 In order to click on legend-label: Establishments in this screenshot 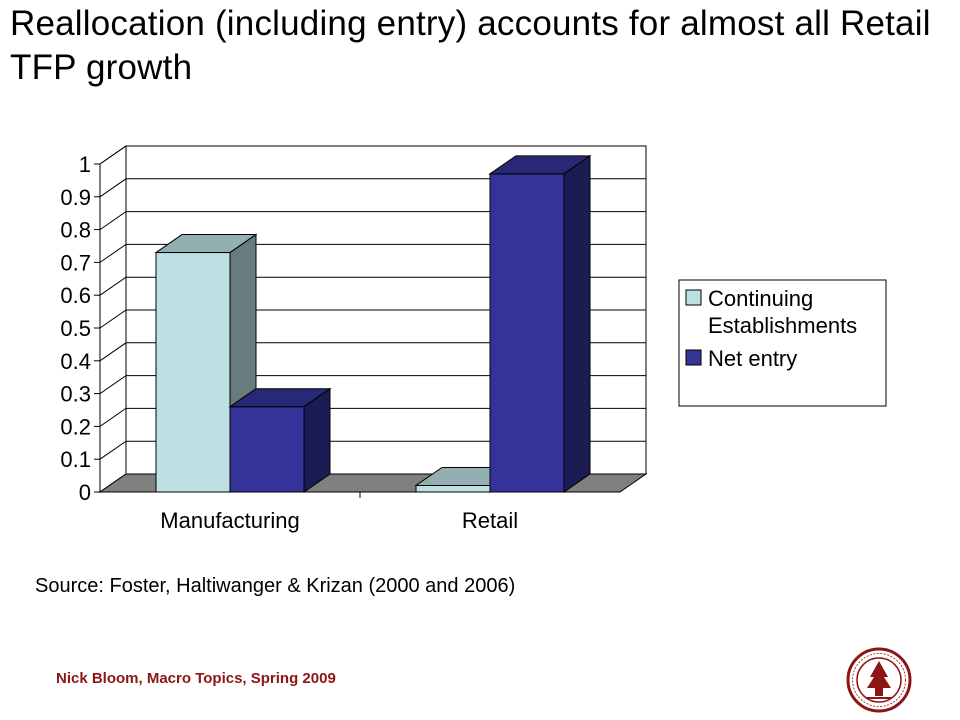, I will do `click(782, 325)`.